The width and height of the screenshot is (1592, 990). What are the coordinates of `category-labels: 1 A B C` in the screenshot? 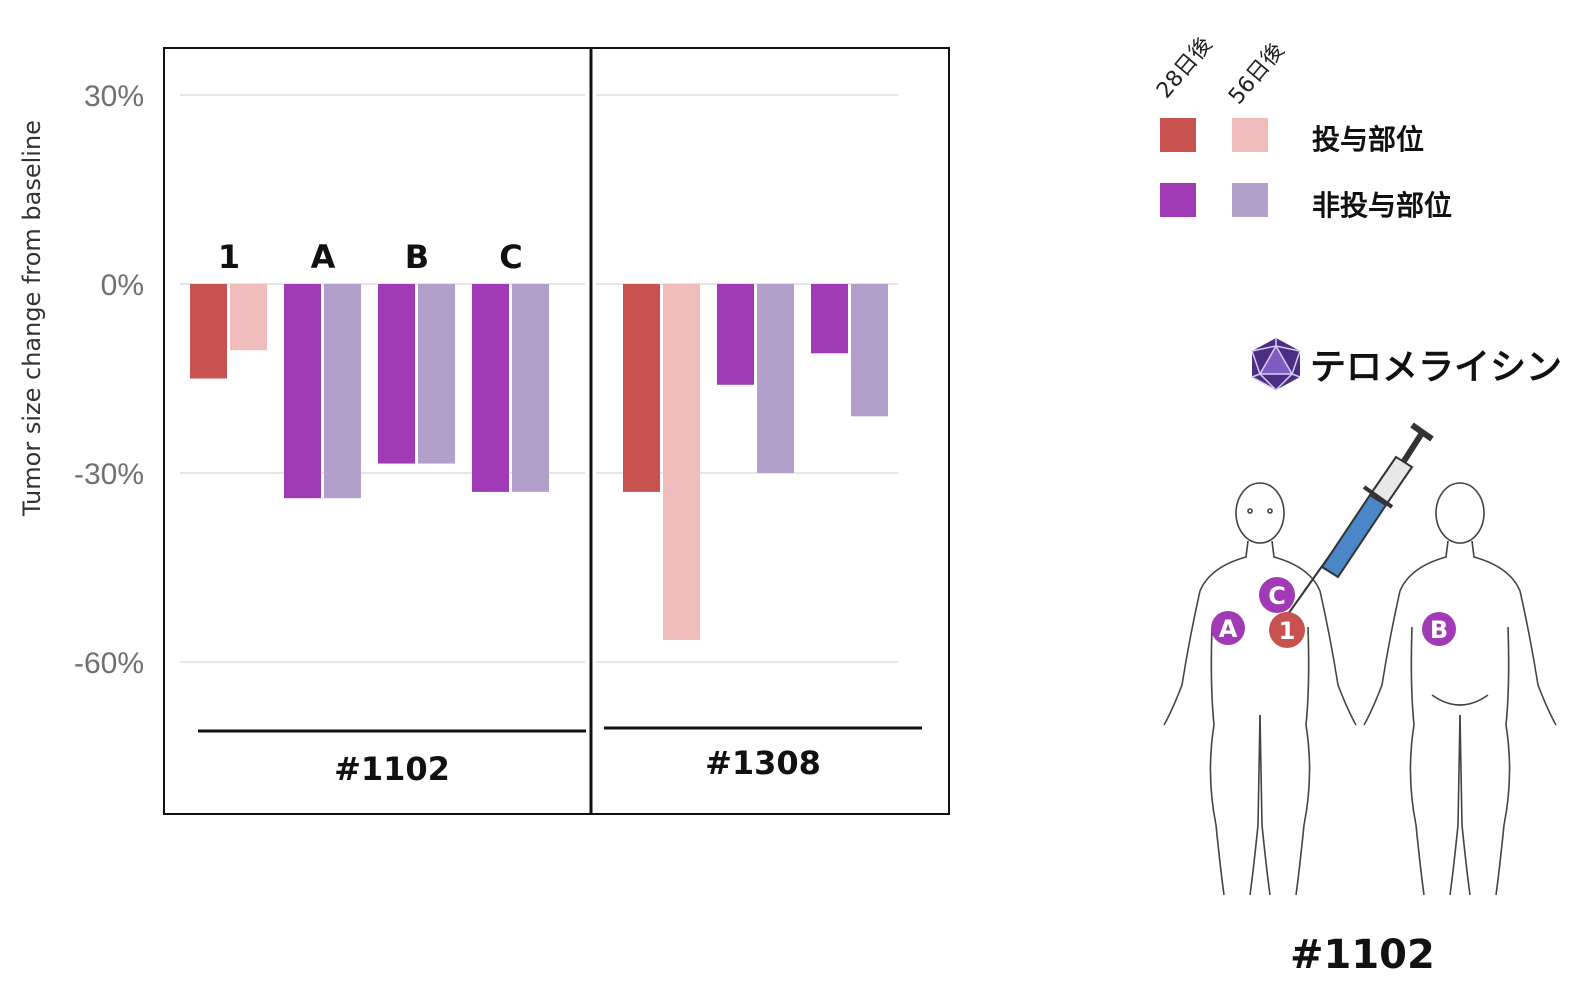 It's located at (370, 257).